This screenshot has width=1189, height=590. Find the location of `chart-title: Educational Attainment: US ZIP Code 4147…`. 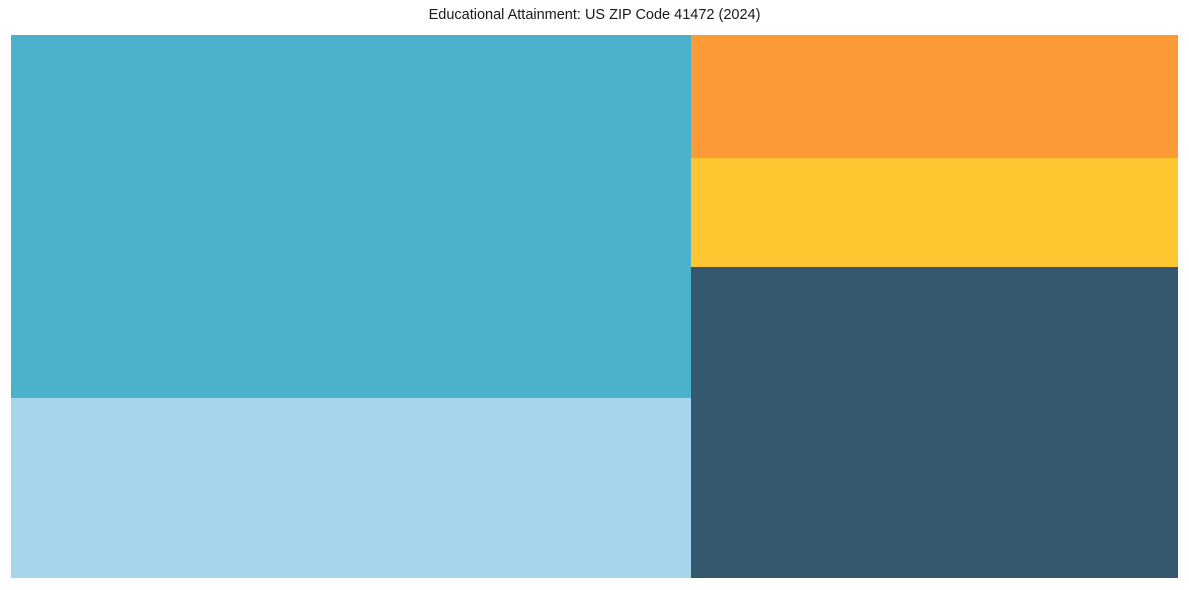

chart-title: Educational Attainment: US ZIP Code 4147… is located at coordinates (594, 15).